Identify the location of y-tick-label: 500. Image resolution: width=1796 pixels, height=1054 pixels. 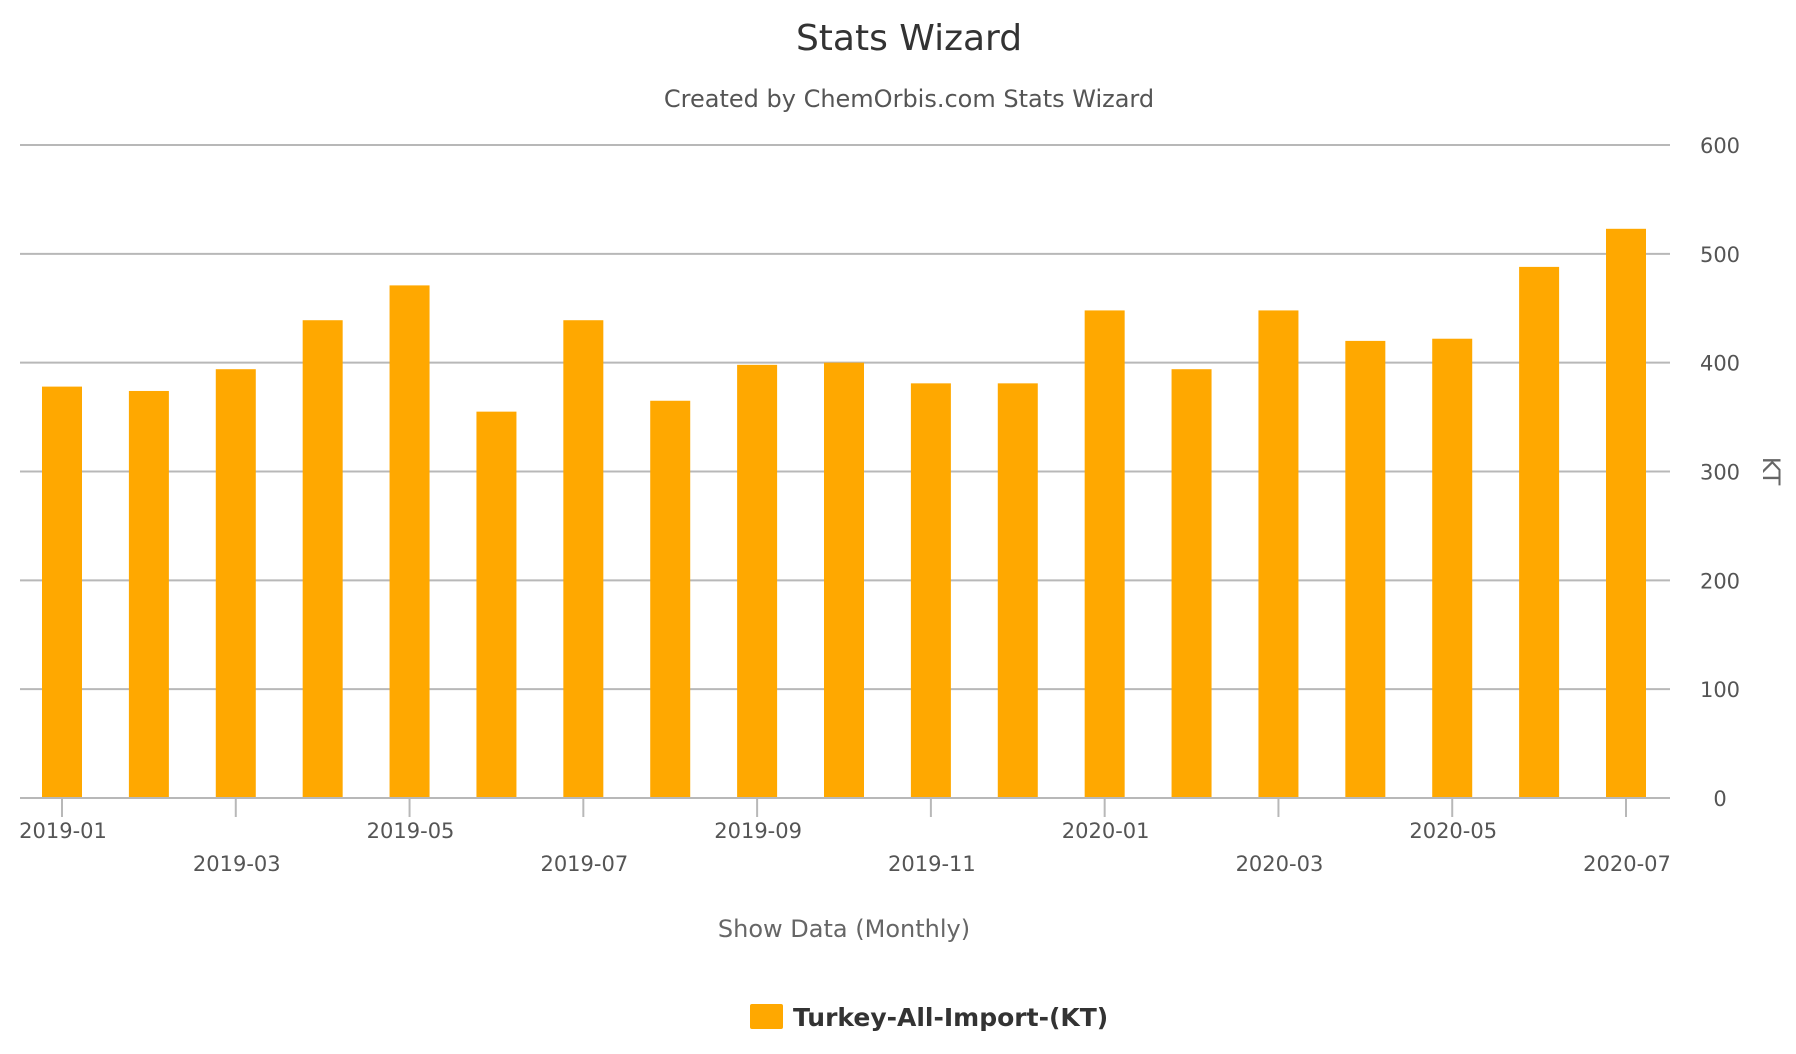
(1720, 255).